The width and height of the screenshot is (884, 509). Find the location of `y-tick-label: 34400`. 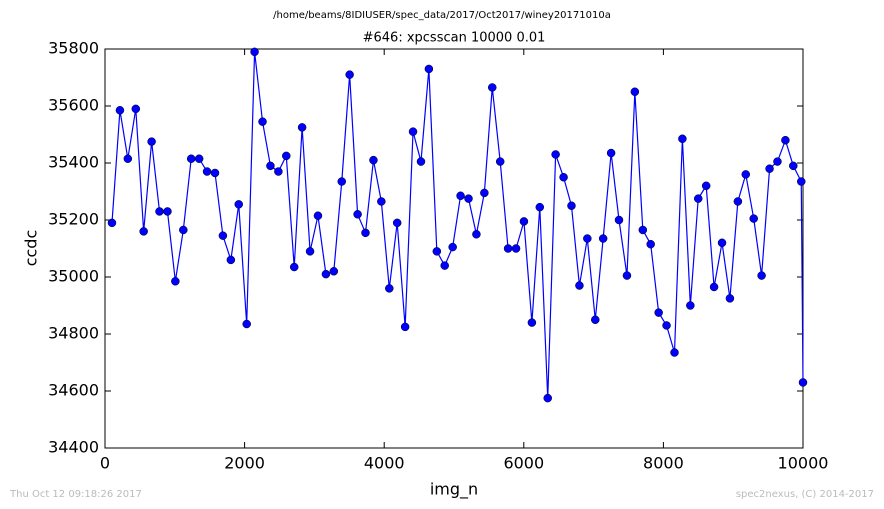

y-tick-label: 34400 is located at coordinates (73, 447).